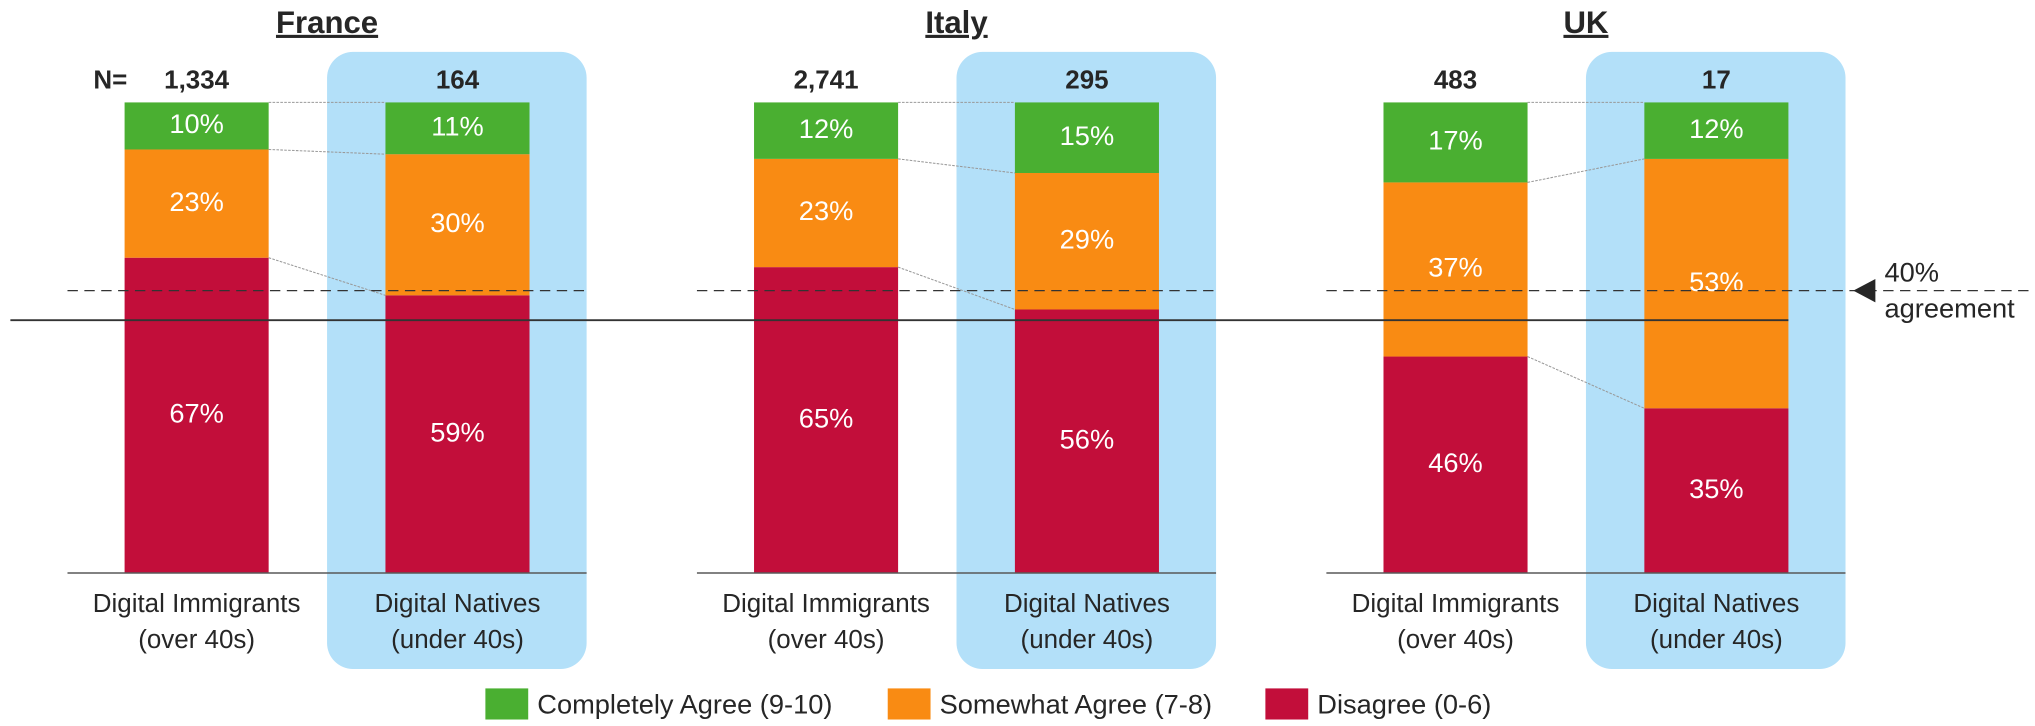 This screenshot has width=2035, height=726. I want to click on n-label: 164, so click(458, 81).